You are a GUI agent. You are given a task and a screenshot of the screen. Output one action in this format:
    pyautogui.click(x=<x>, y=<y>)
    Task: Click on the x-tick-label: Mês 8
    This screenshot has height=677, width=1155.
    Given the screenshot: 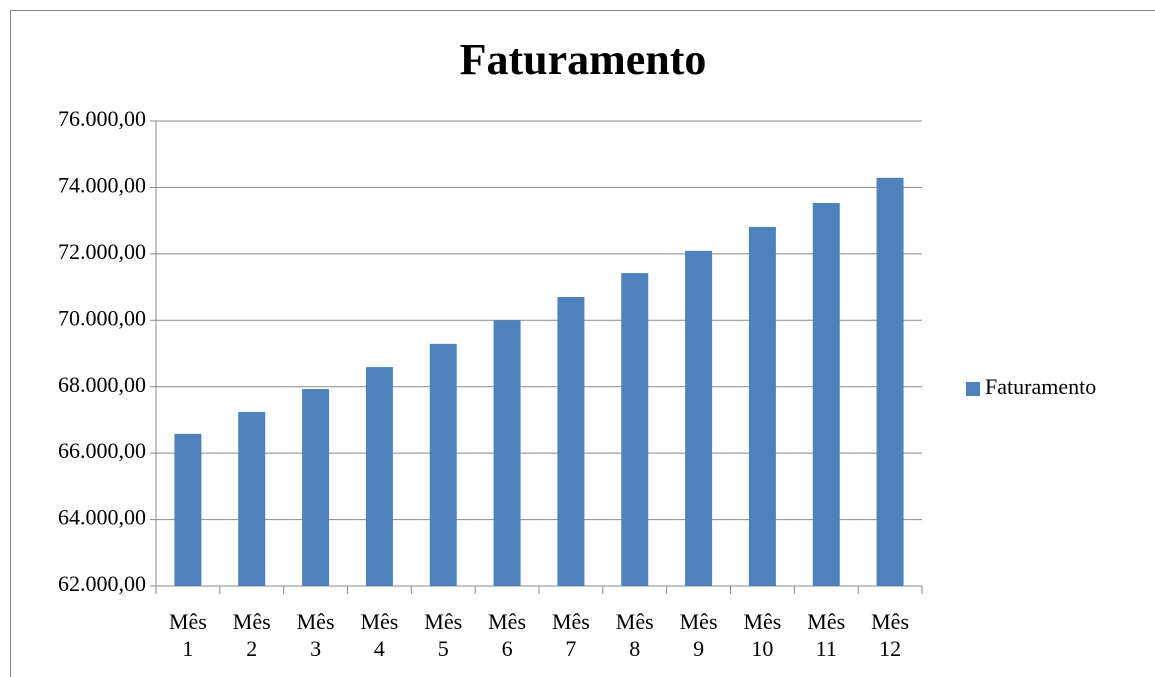 What is the action you would take?
    pyautogui.click(x=634, y=635)
    